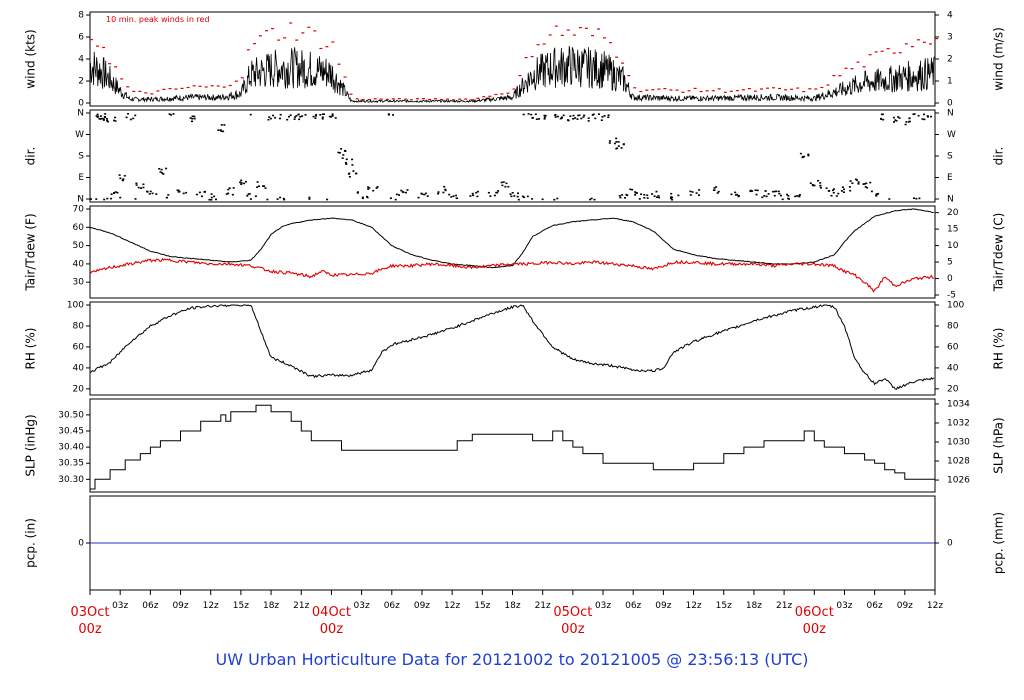 The height and width of the screenshot is (700, 1024). Describe the element at coordinates (572, 612) in the screenshot. I see `x-date-tick-label: 05Oct` at that location.